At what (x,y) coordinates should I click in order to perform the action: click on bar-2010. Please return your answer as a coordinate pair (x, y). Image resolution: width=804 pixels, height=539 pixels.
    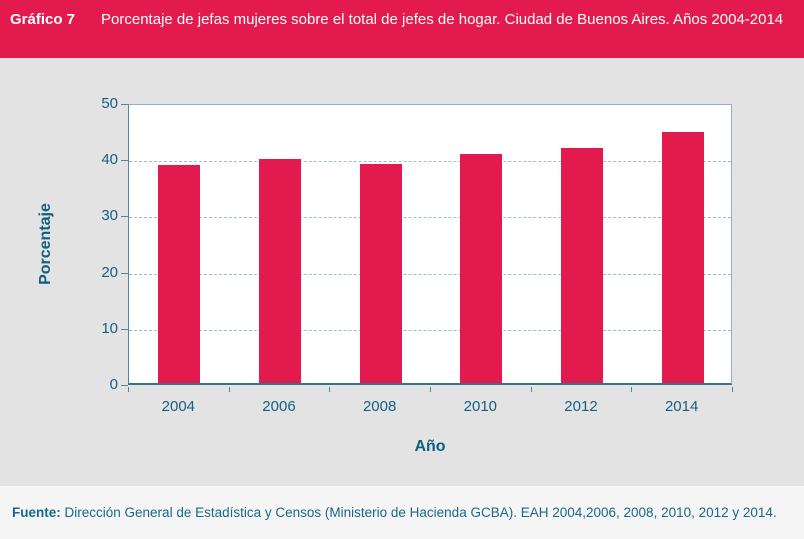
    Looking at the image, I should click on (481, 268).